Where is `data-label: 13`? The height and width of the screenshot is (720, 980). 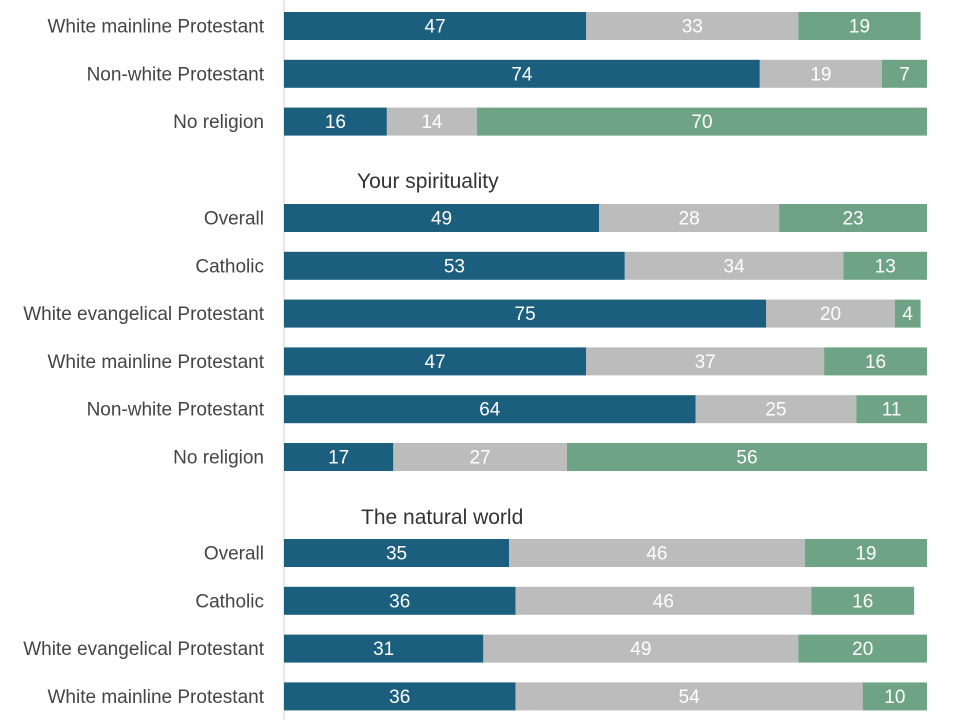
data-label: 13 is located at coordinates (885, 266).